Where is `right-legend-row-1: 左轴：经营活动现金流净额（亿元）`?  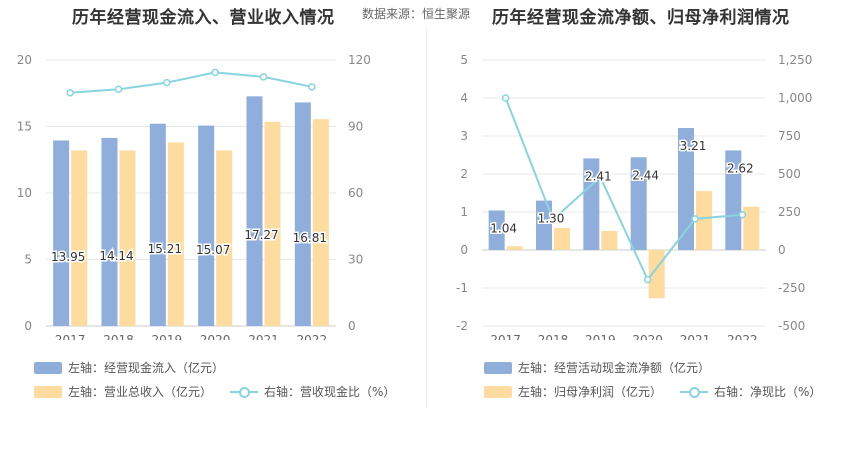
right-legend-row-1: 左轴：经营活动现金流净额（亿元） is located at coordinates (606, 367).